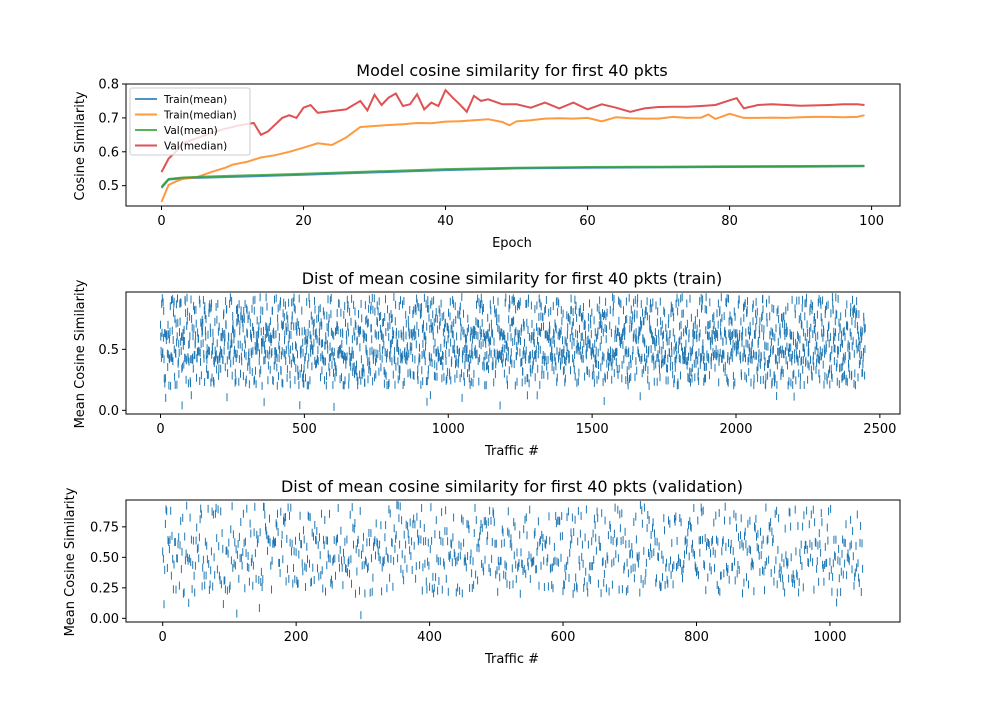  Describe the element at coordinates (735, 429) in the screenshot. I see `x-tick-label: 2000` at that location.